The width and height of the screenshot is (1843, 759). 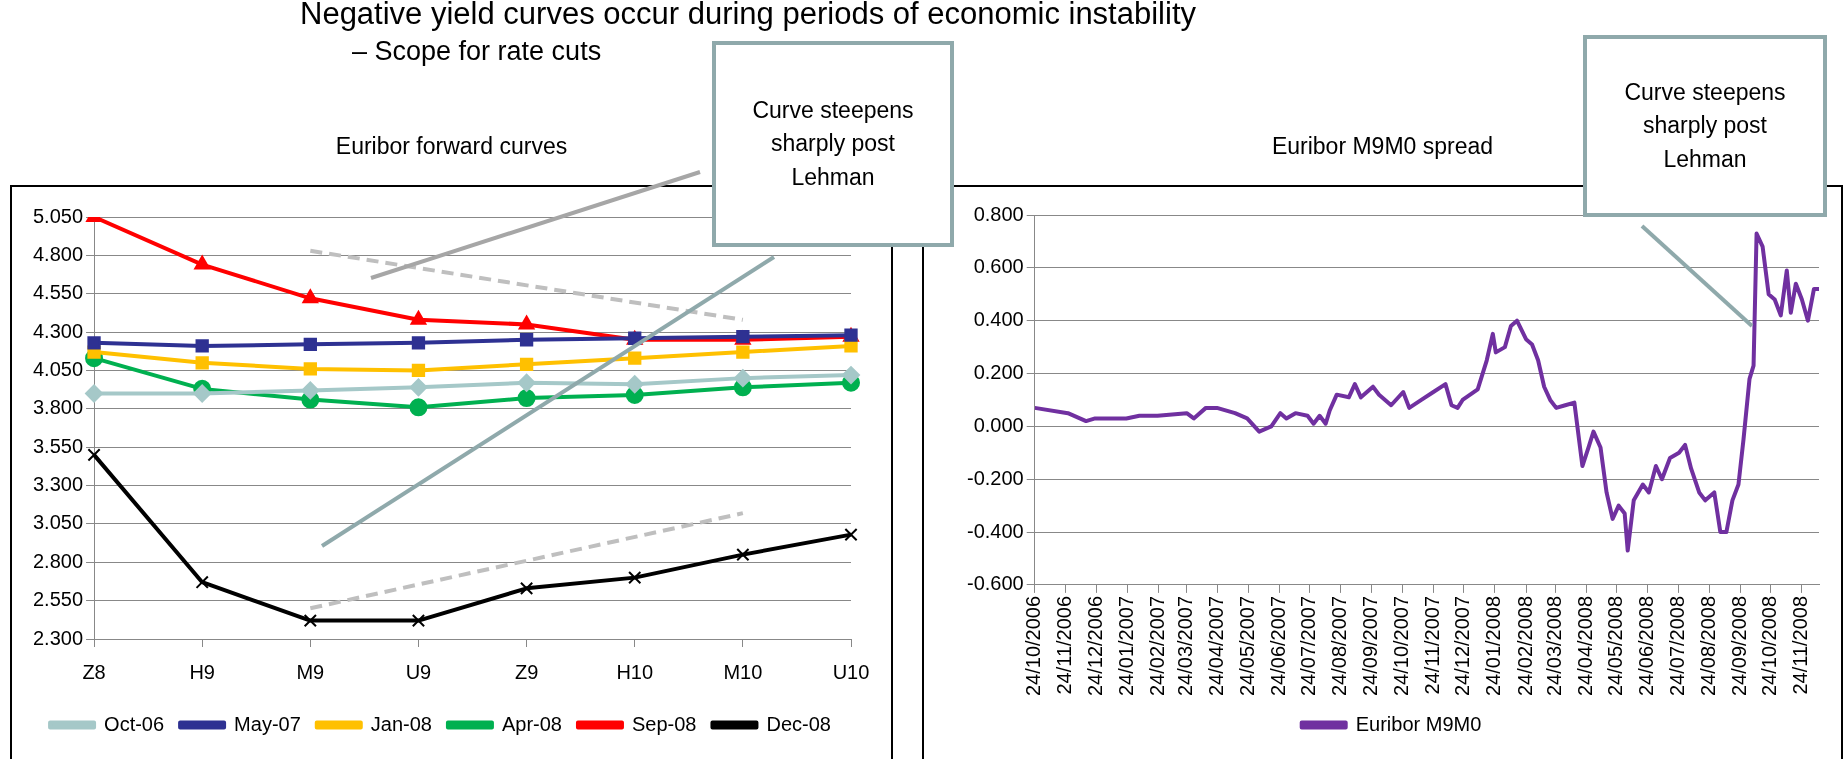 What do you see at coordinates (1615, 646) in the screenshot?
I see `x-tick-label: 24/05/2008` at bounding box center [1615, 646].